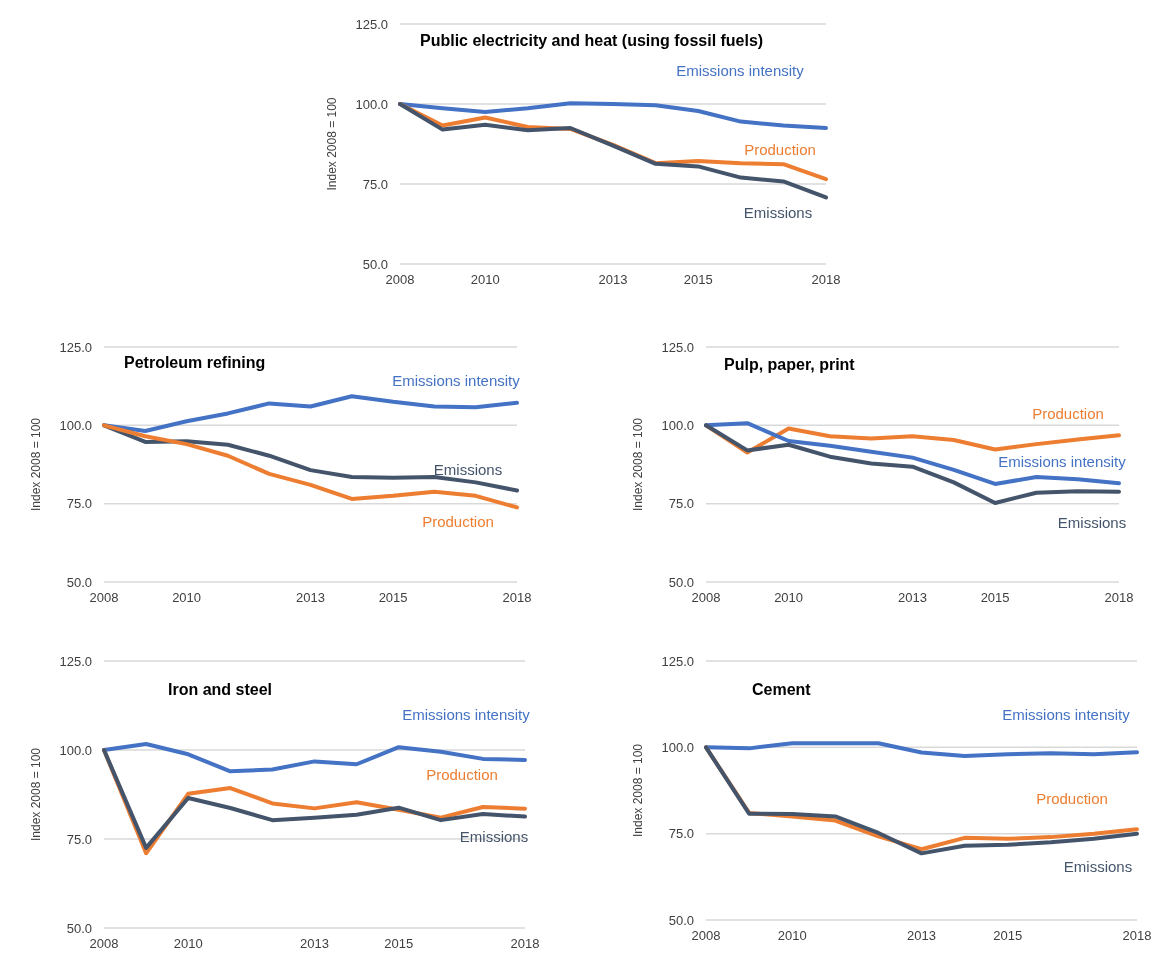  What do you see at coordinates (782, 689) in the screenshot?
I see `text: Cement` at bounding box center [782, 689].